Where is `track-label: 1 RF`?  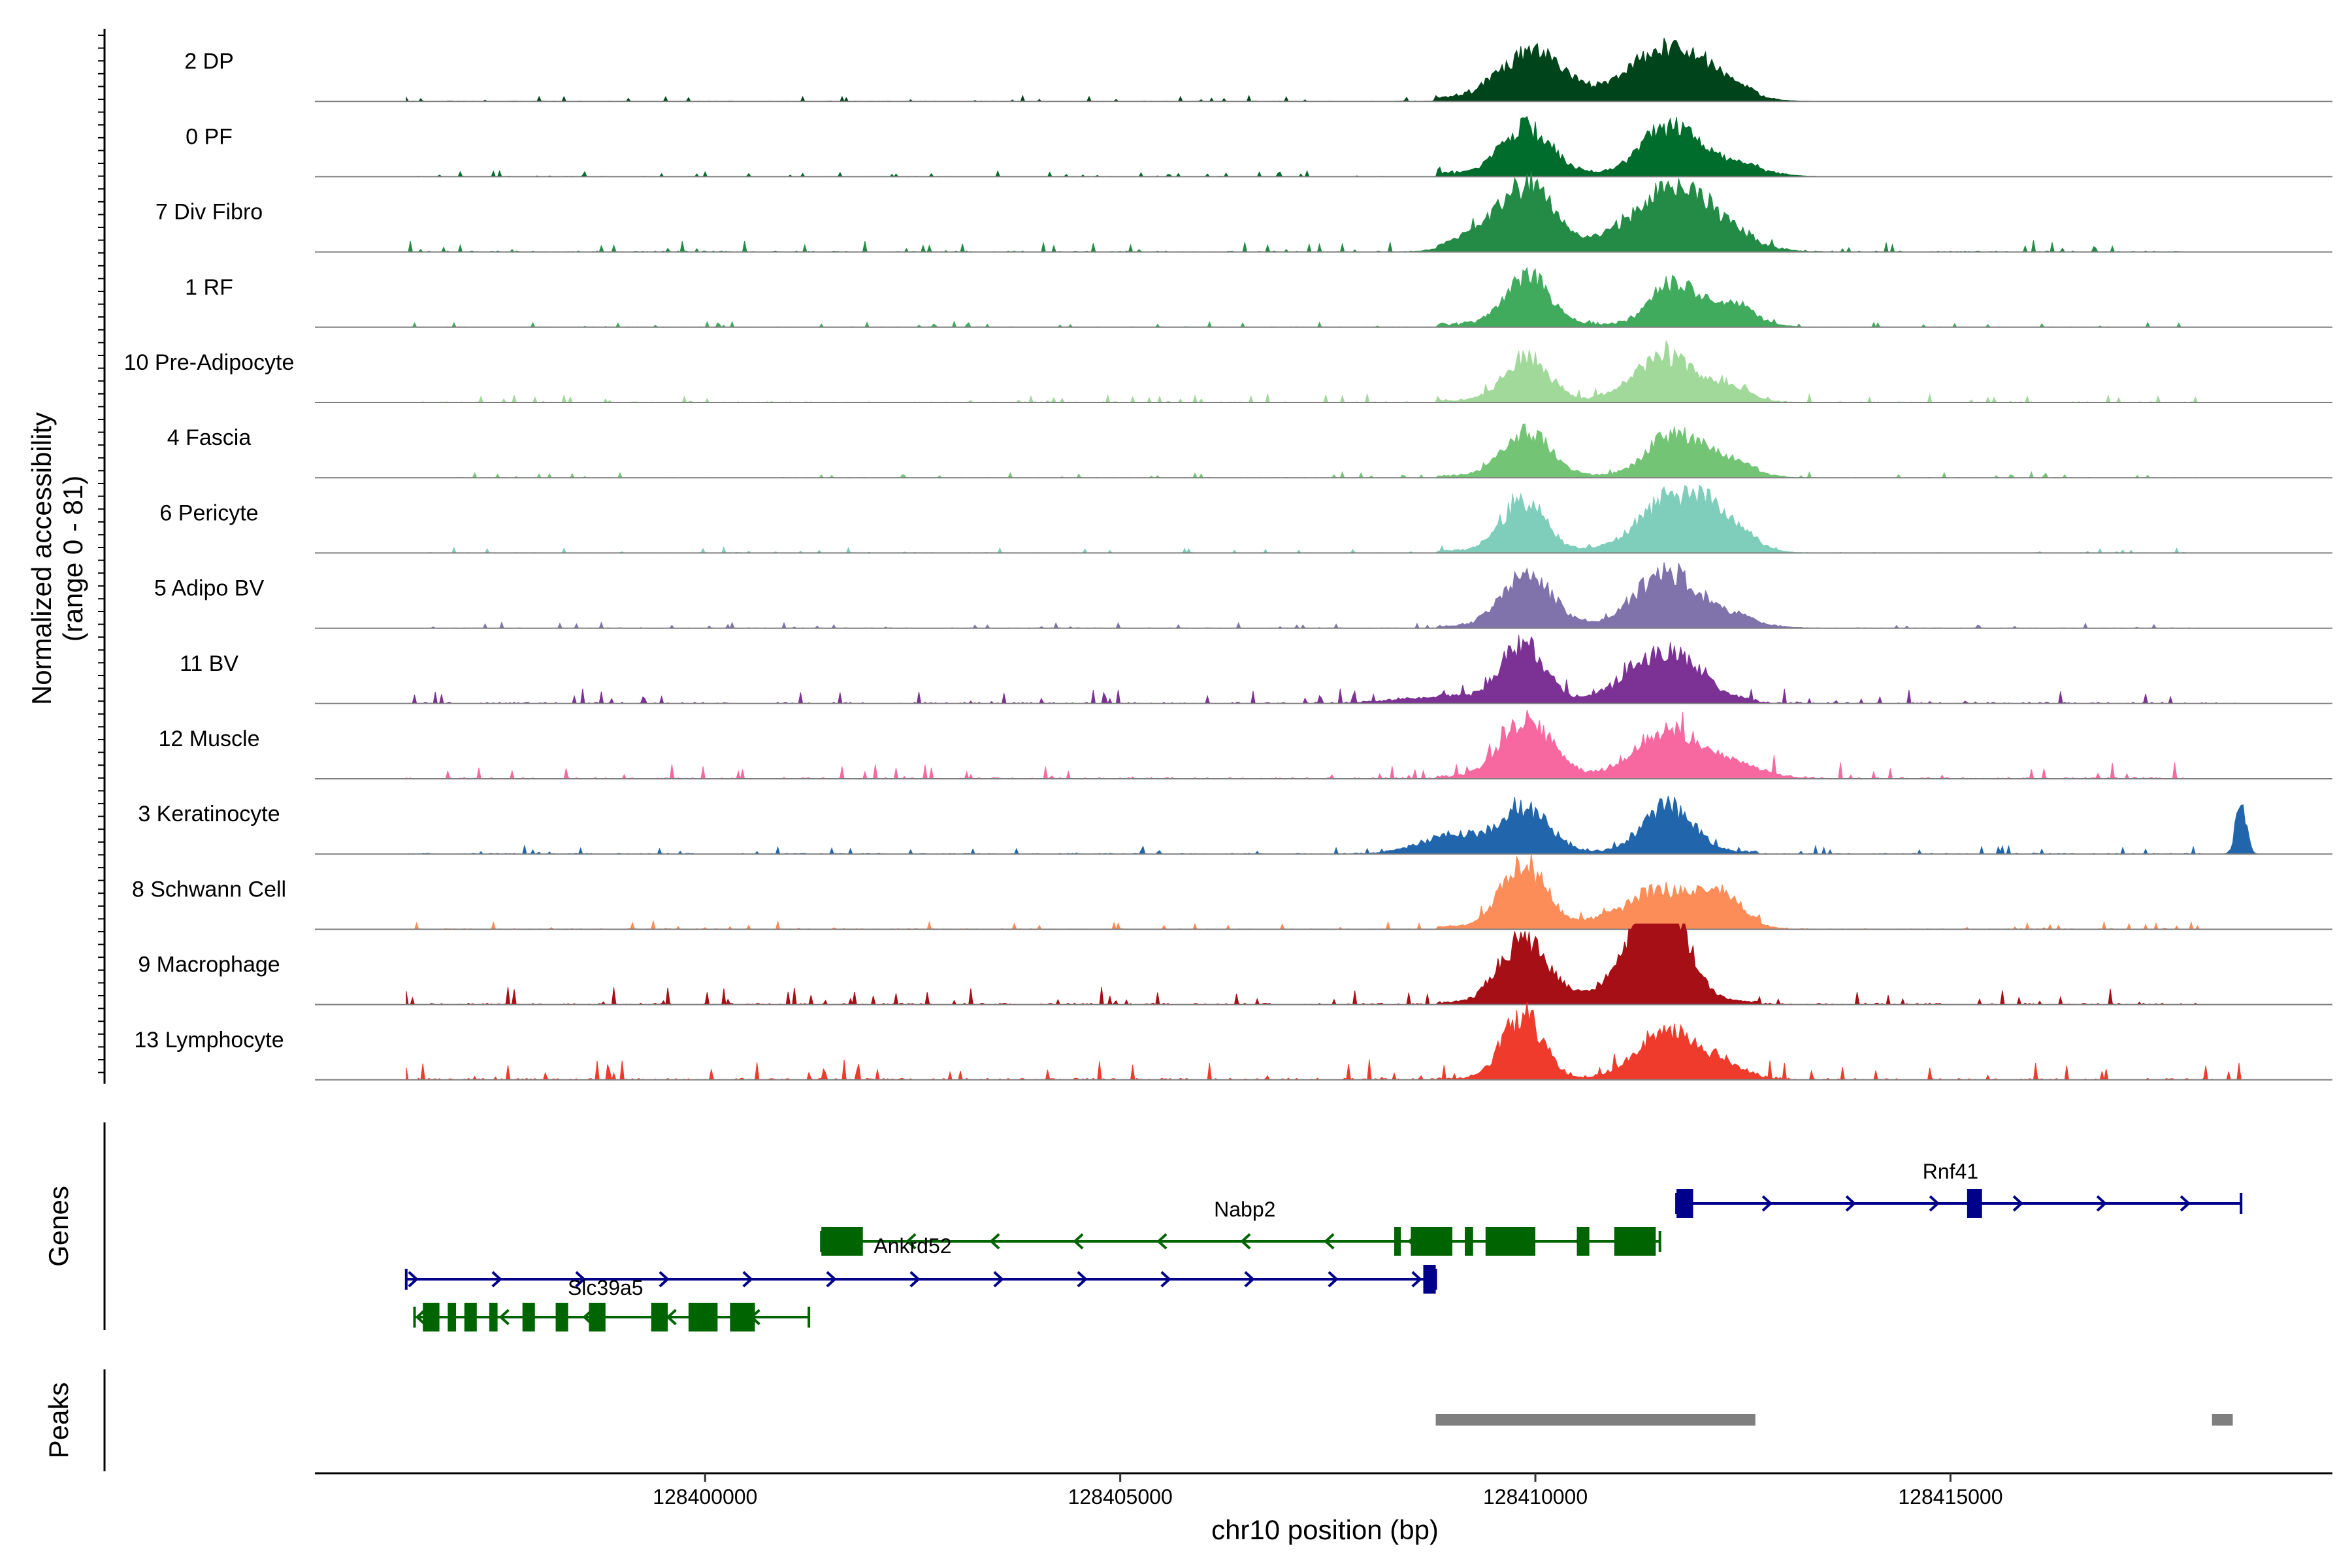 track-label: 1 RF is located at coordinates (209, 287).